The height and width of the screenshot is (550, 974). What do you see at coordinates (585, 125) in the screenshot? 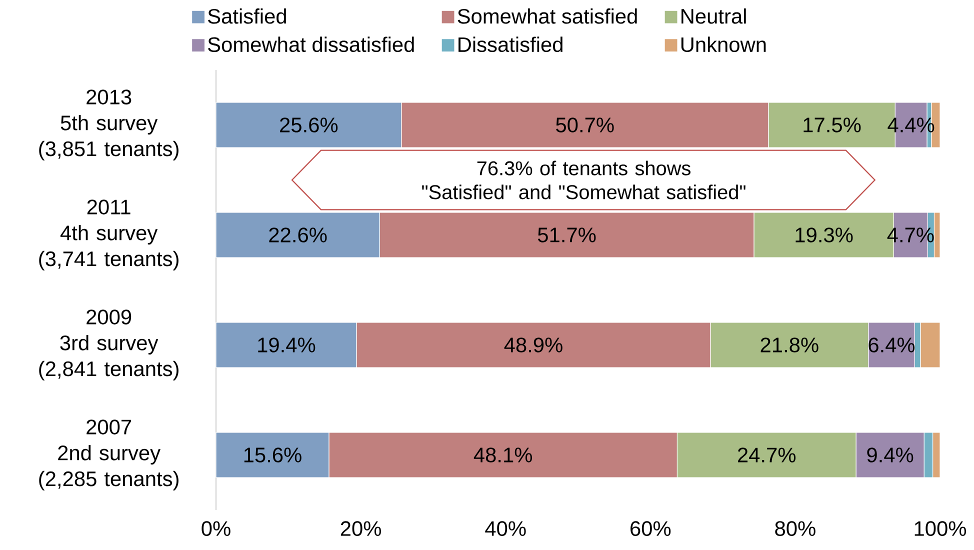
I see `data-label: 50.7%` at bounding box center [585, 125].